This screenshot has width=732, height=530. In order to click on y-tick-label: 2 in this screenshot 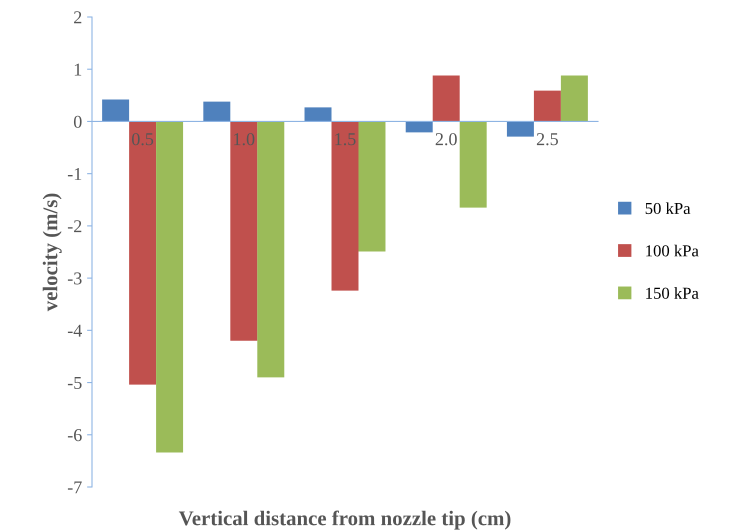, I will do `click(78, 17)`.